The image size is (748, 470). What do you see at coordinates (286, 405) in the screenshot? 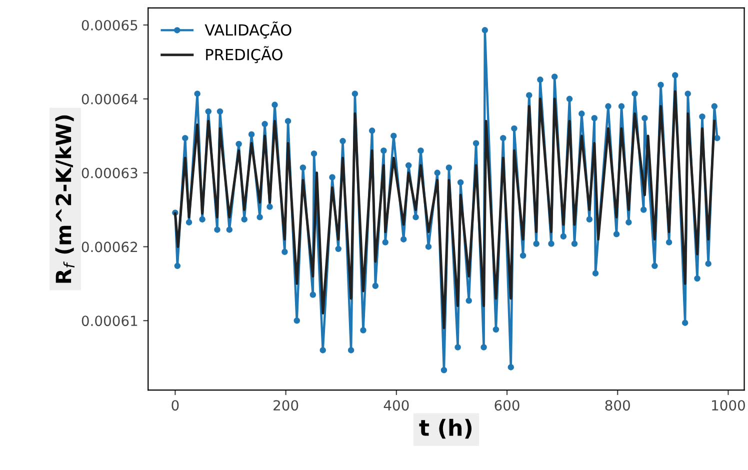
I see `x-tick-label: 200` at bounding box center [286, 405].